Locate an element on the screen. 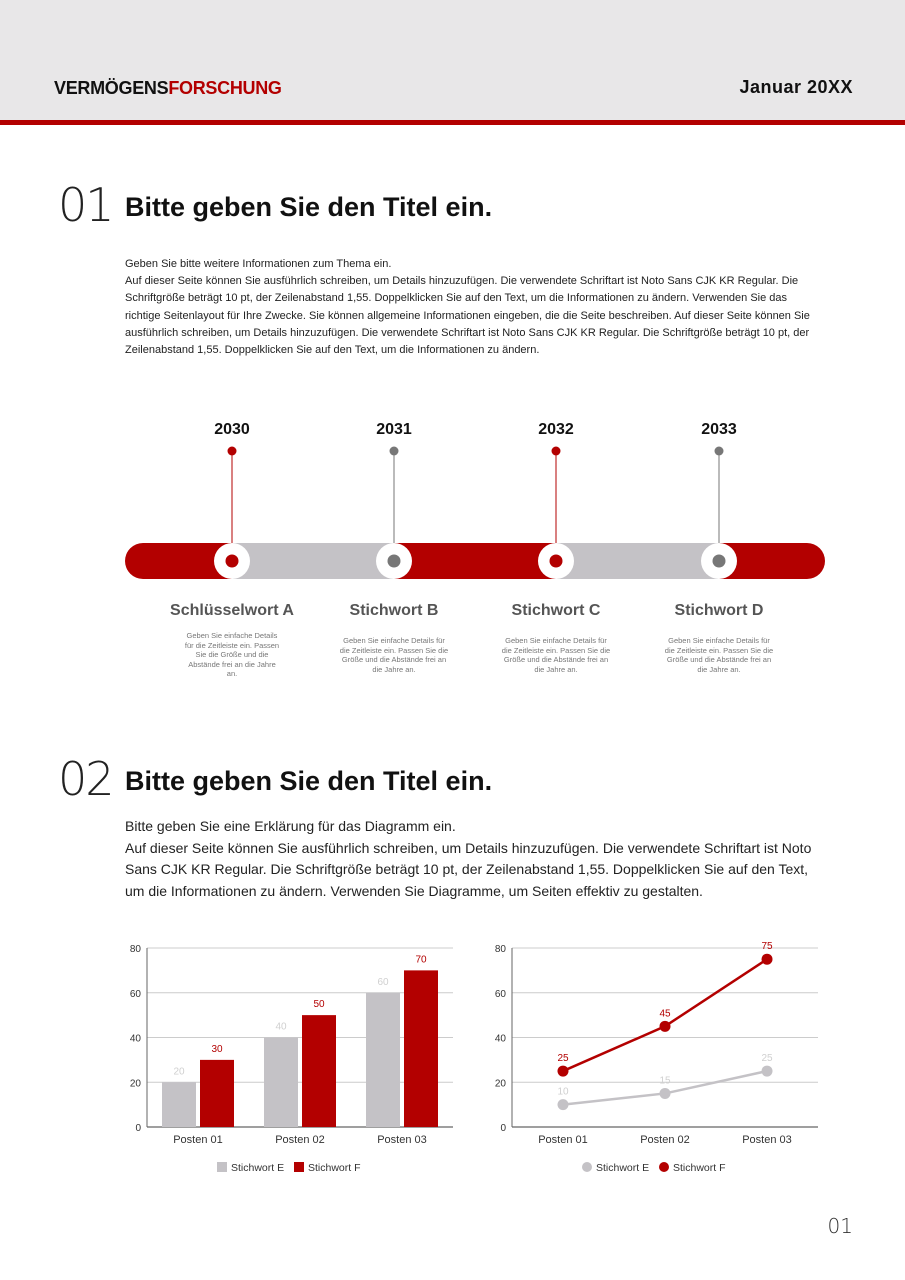  section-number: 02 is located at coordinates (86, 779).